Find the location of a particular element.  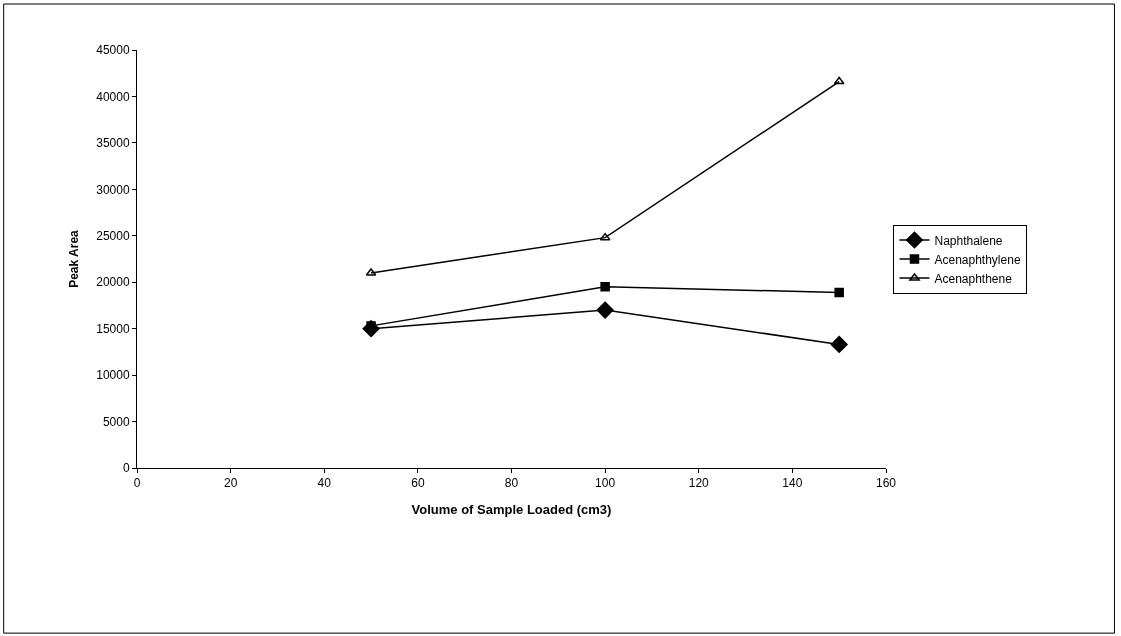

x-tick-label: 40 is located at coordinates (324, 483).